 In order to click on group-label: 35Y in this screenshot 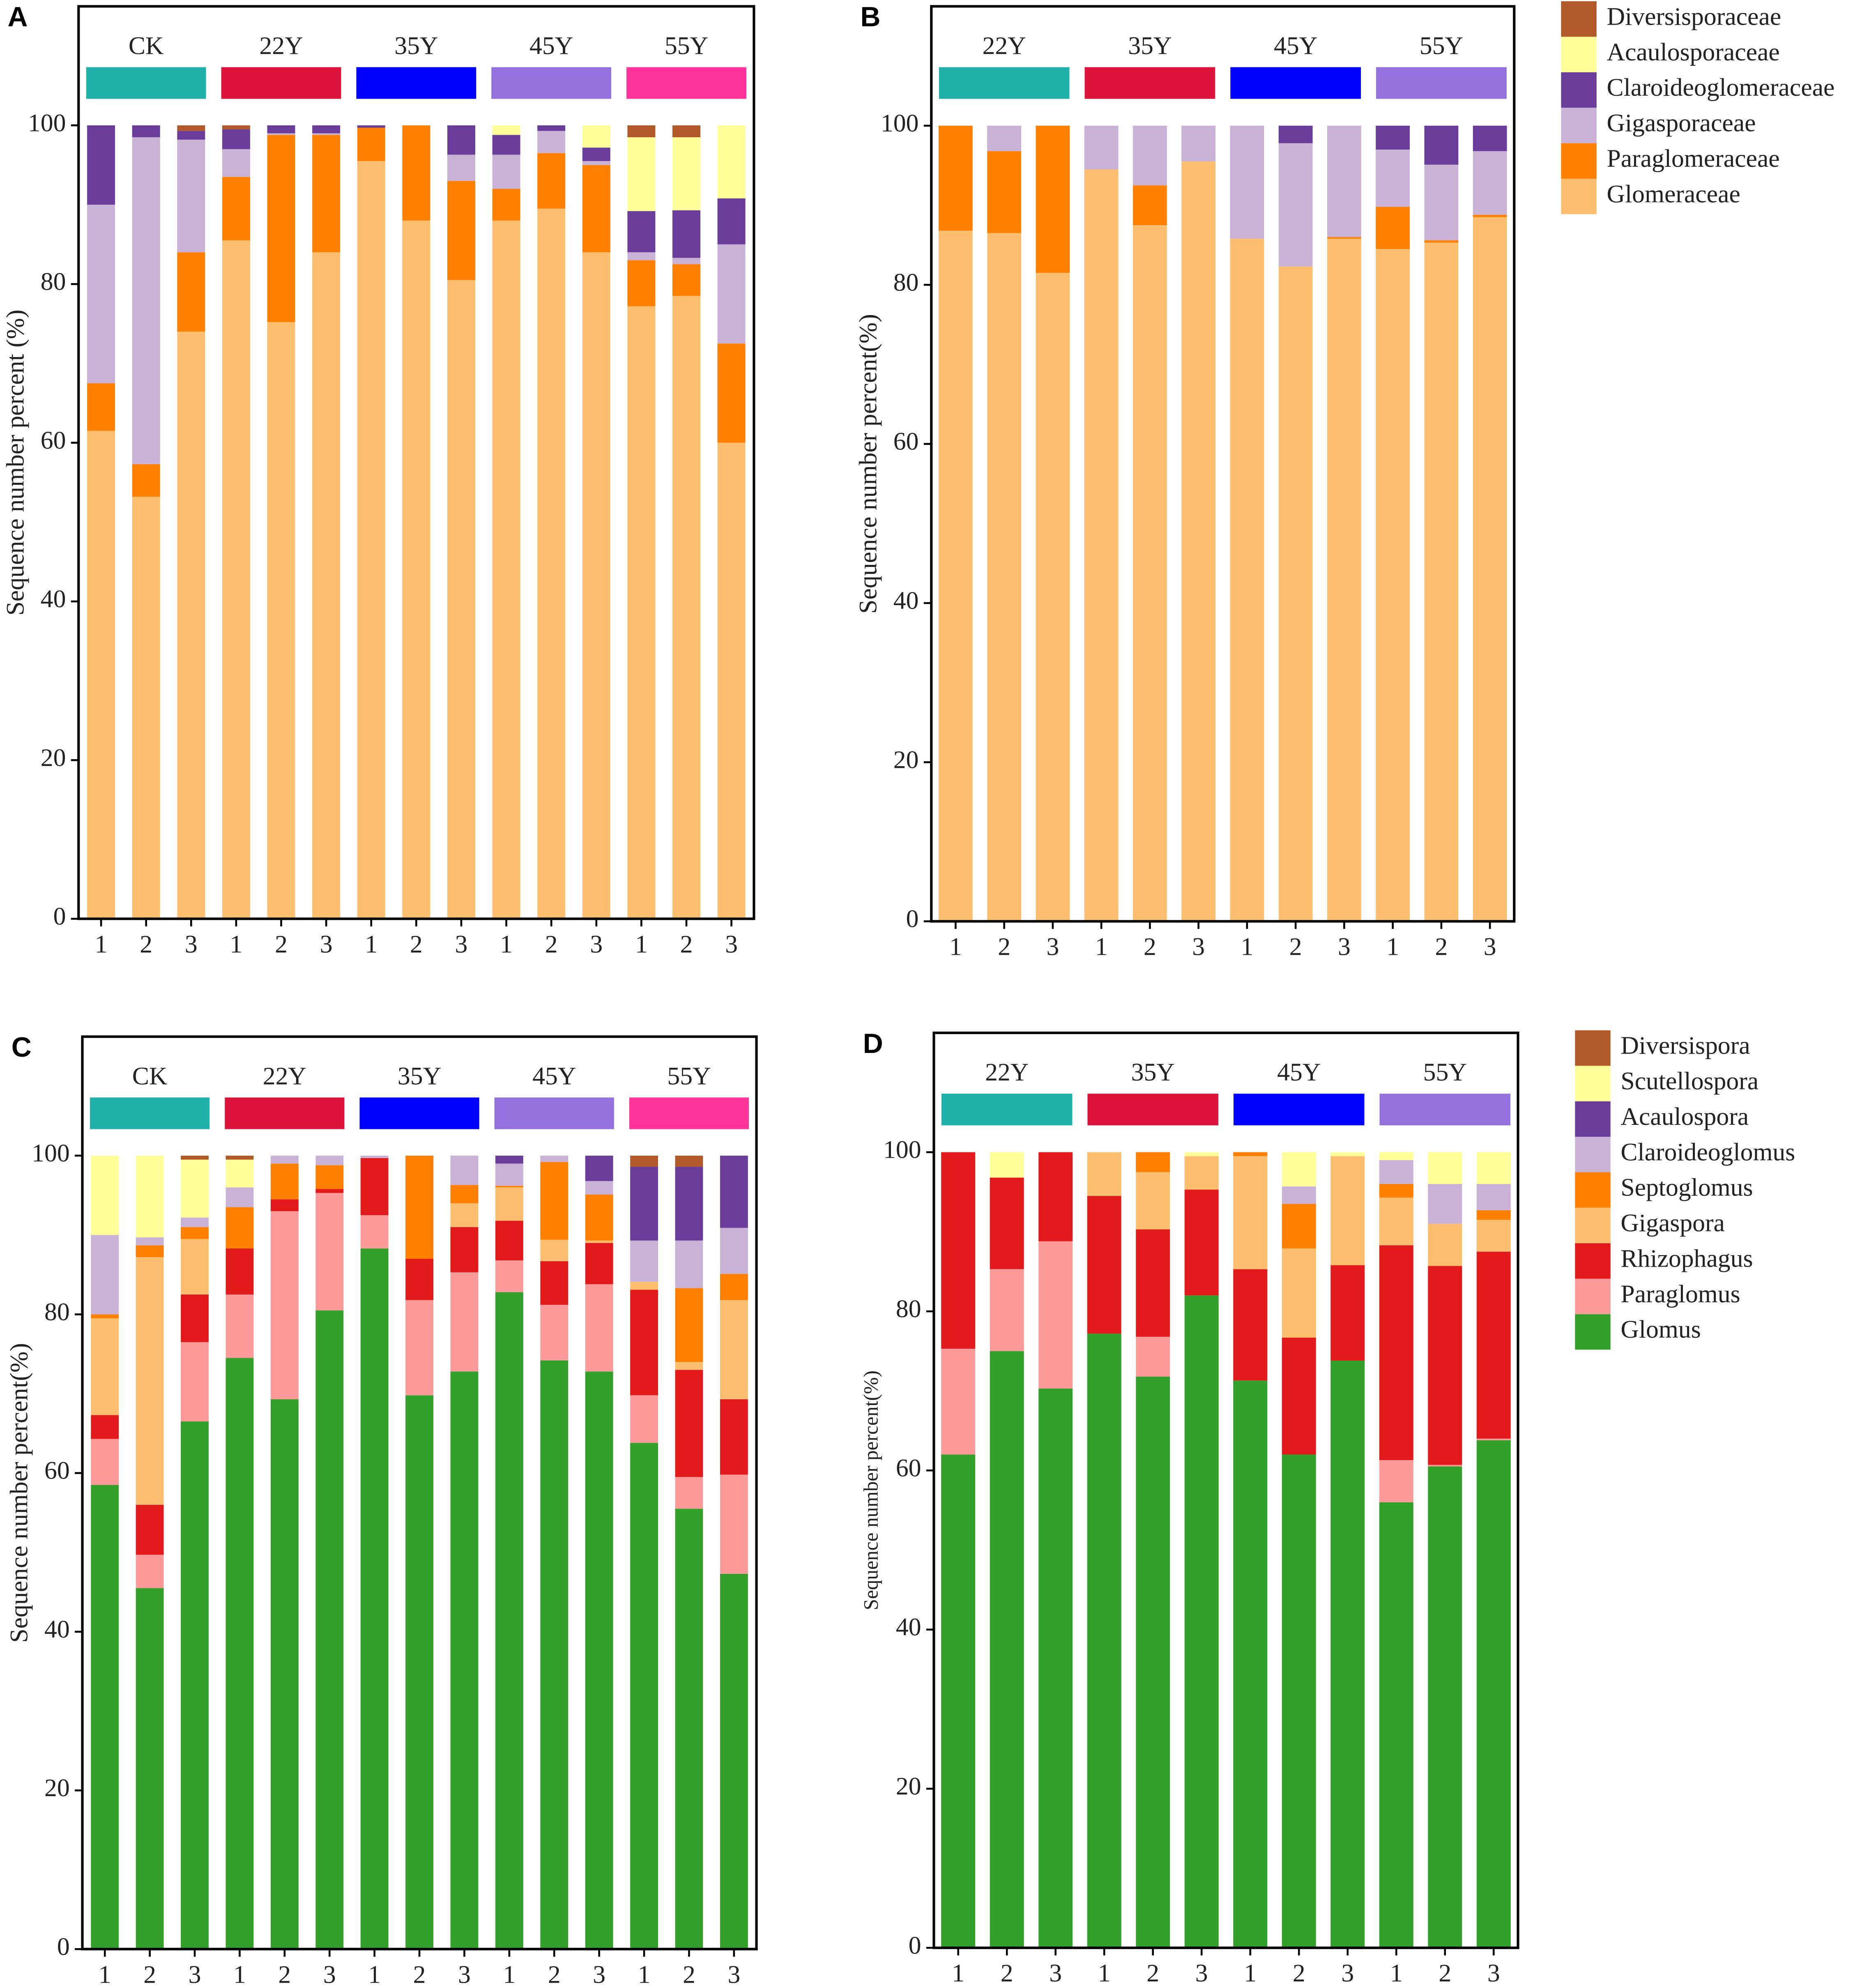, I will do `click(1153, 1072)`.